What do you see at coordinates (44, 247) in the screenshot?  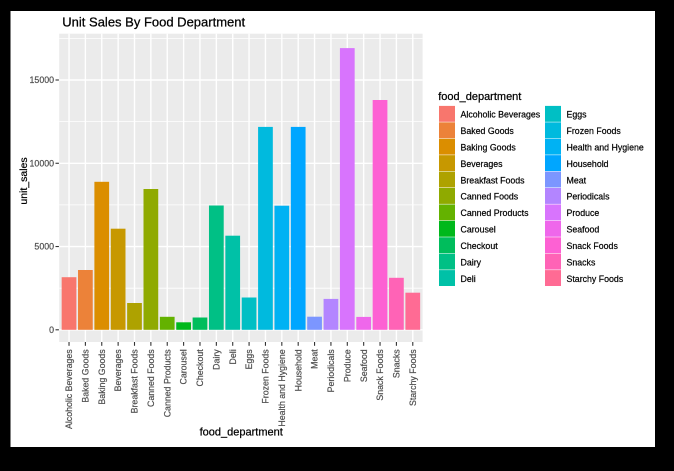 I see `svg-text: 5000` at bounding box center [44, 247].